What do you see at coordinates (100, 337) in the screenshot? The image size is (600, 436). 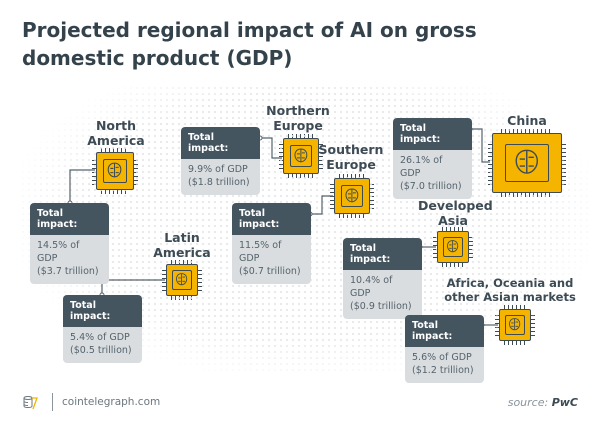 I see `impact-percent: 5.4% of GDP` at bounding box center [100, 337].